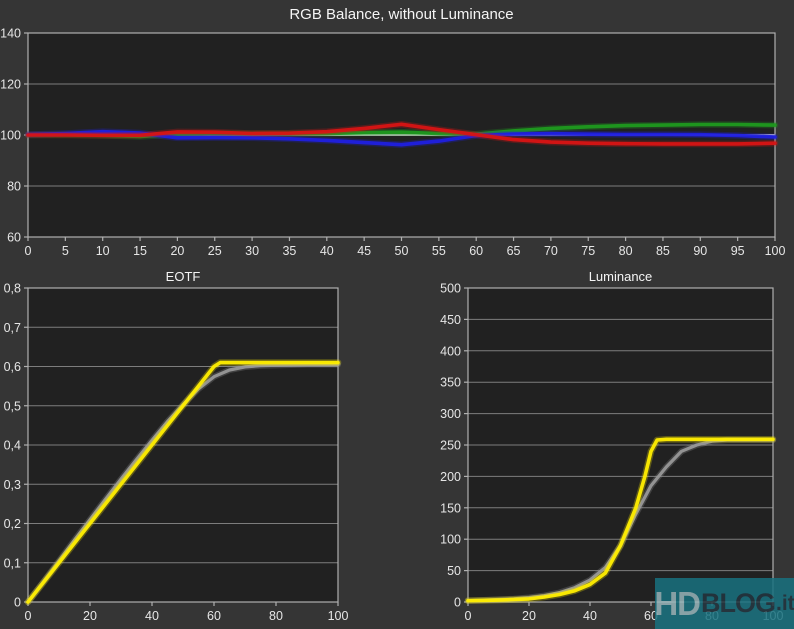  I want to click on svg-text: 0,4, so click(12, 446).